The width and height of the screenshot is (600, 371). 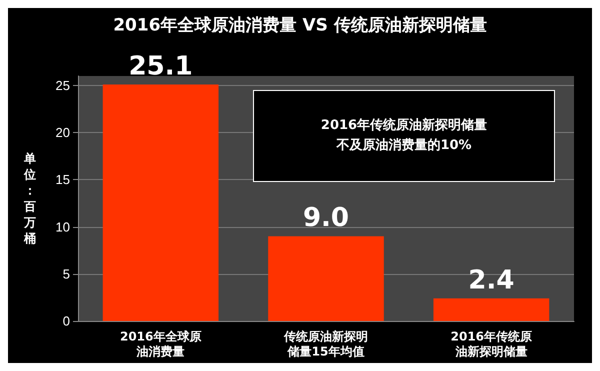 I want to click on x-tick-label: 2016年全球原油消费量, so click(x=161, y=344).